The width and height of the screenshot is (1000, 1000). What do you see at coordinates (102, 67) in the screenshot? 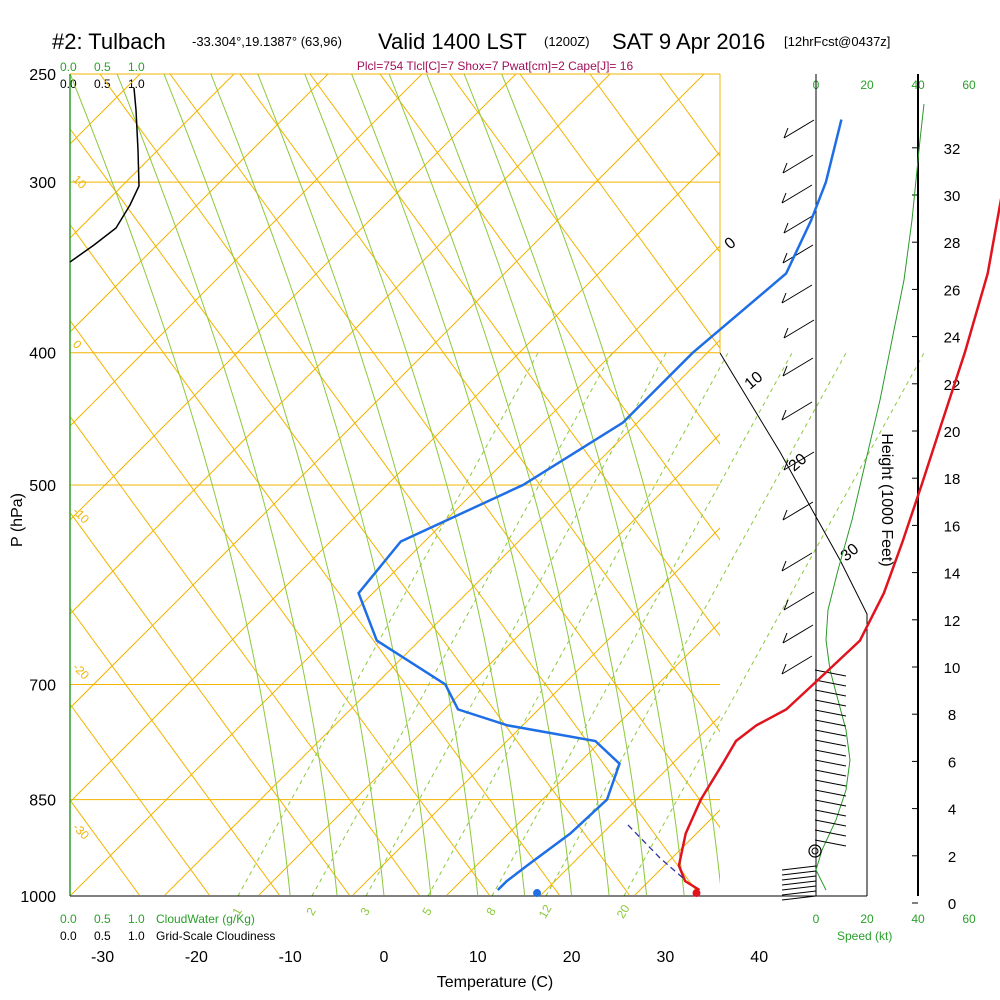
I see `cloudwater-scale-top-1: 0.5` at bounding box center [102, 67].